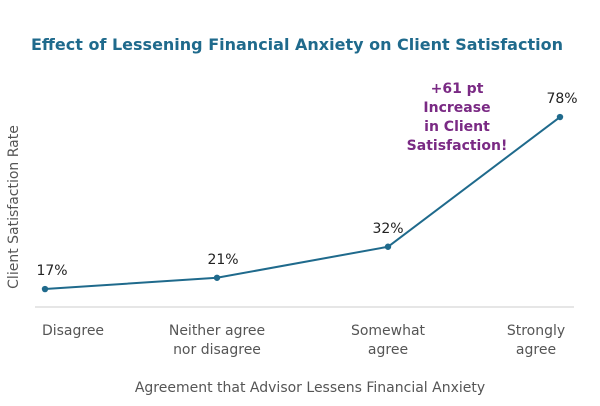 This screenshot has width=600, height=406. I want to click on y-axis-label: Client Satisfaction Rate, so click(14, 207).